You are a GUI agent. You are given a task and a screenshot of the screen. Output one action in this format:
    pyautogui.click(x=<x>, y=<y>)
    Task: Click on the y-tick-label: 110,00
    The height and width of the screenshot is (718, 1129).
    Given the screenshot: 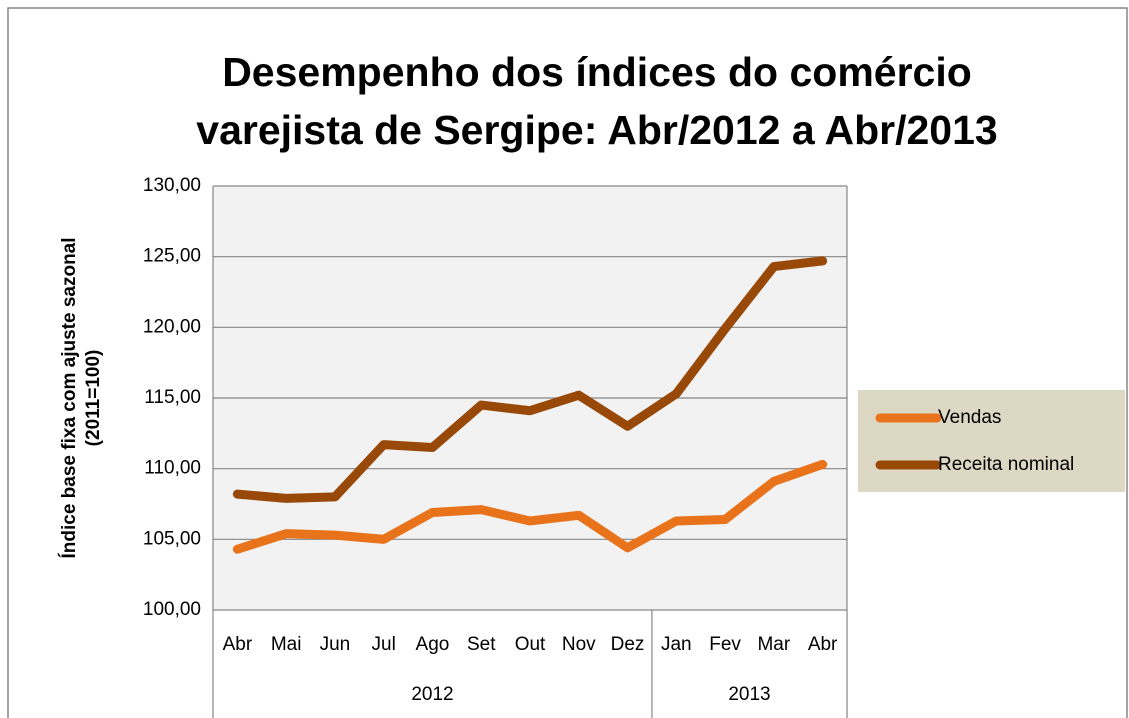 What is the action you would take?
    pyautogui.click(x=172, y=468)
    